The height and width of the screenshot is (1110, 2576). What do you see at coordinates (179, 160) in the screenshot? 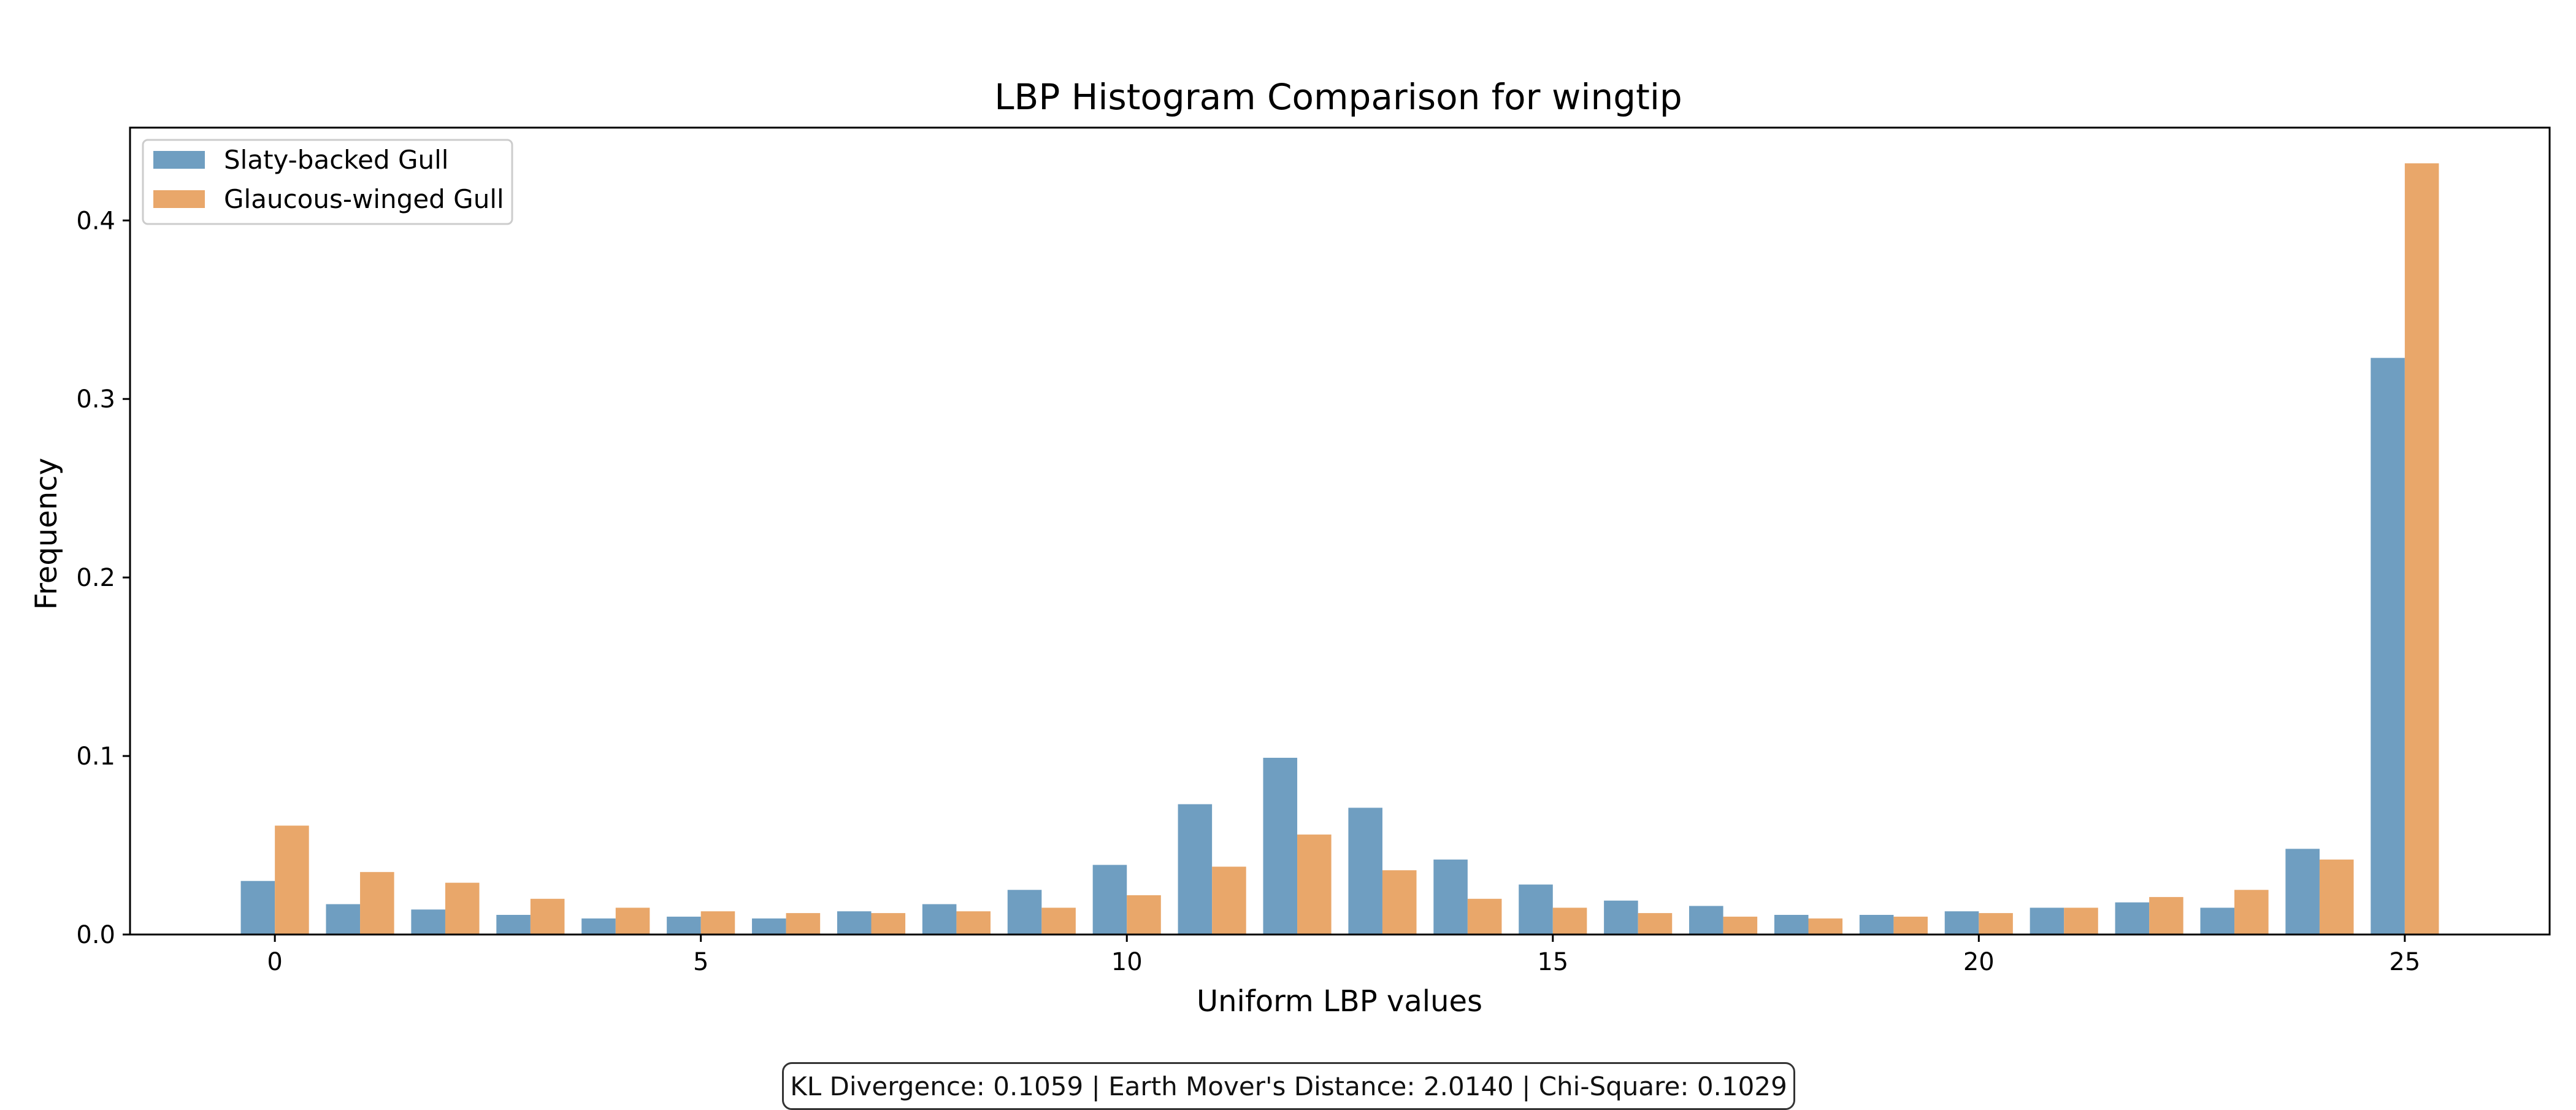
I see `legend-swatch-slaty-backed-gull` at bounding box center [179, 160].